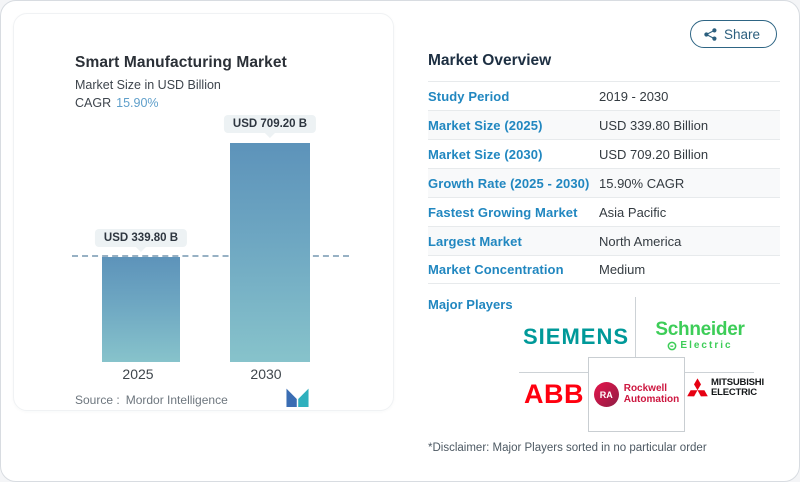 This screenshot has height=482, width=800. I want to click on source-label: Source :, so click(97, 400).